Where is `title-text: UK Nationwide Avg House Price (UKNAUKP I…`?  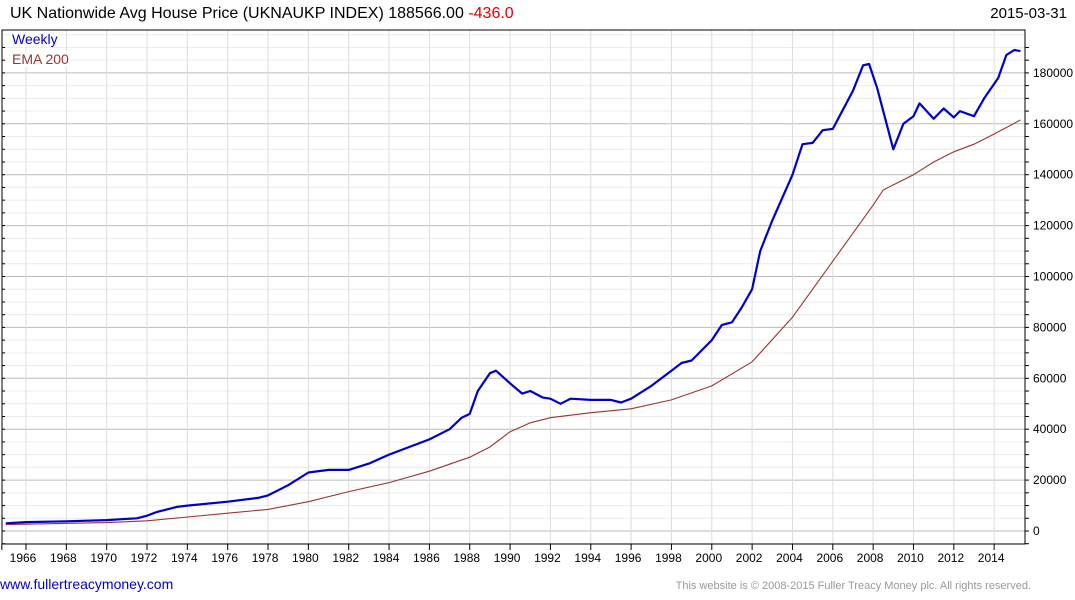 title-text: UK Nationwide Avg House Price (UKNAUKP I… is located at coordinates (237, 13).